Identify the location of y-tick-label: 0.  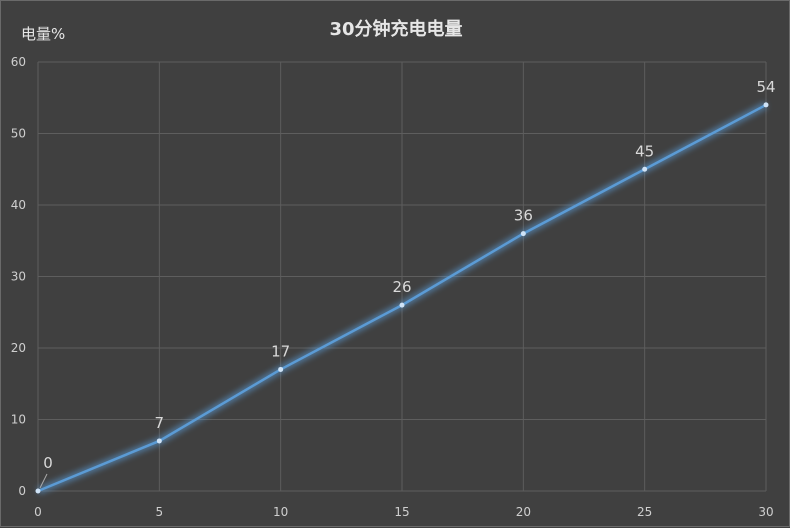
(22, 491).